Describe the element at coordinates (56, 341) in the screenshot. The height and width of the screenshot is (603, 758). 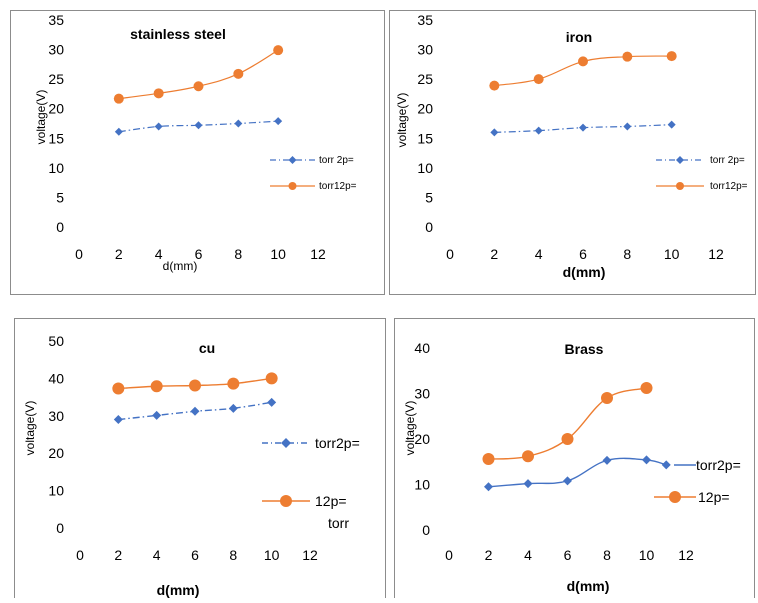
I see `y-tick-label: 50` at that location.